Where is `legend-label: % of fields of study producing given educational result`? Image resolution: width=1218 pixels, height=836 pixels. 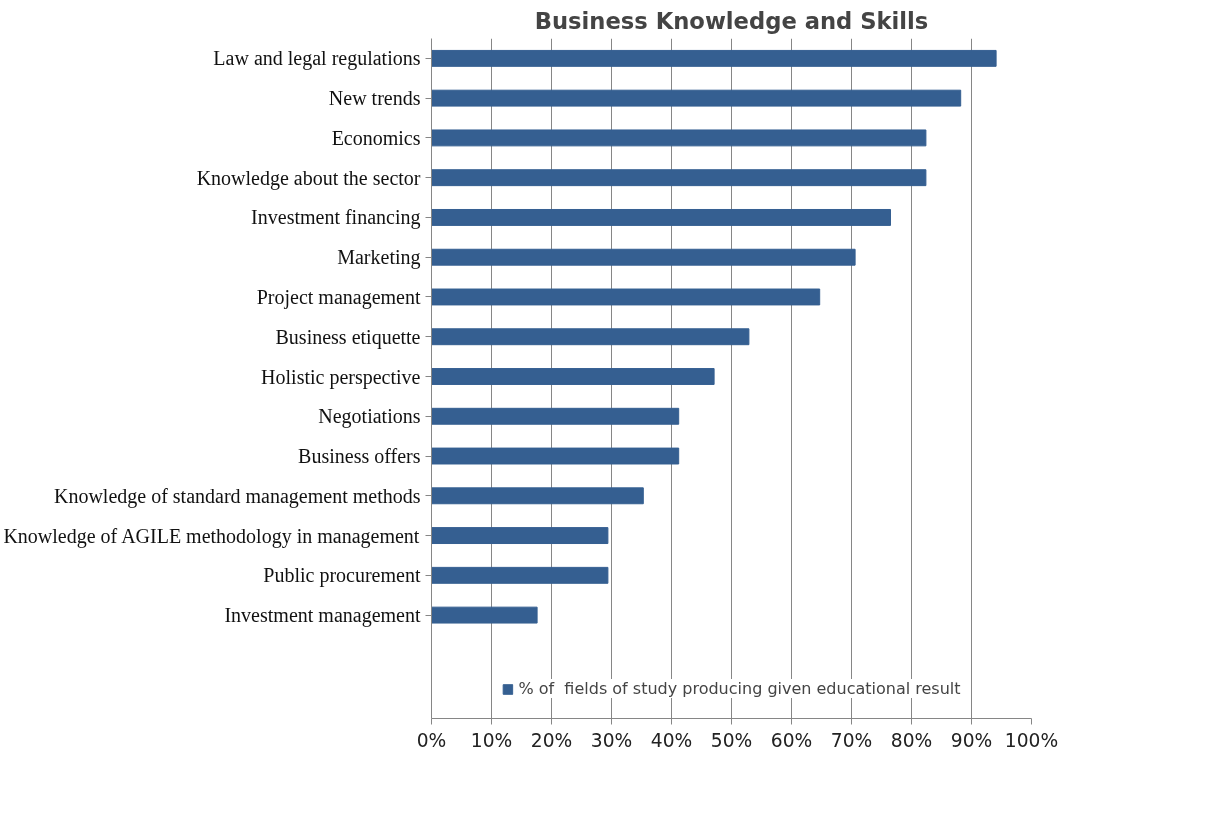 legend-label: % of fields of study producing given educational result is located at coordinates (739, 688).